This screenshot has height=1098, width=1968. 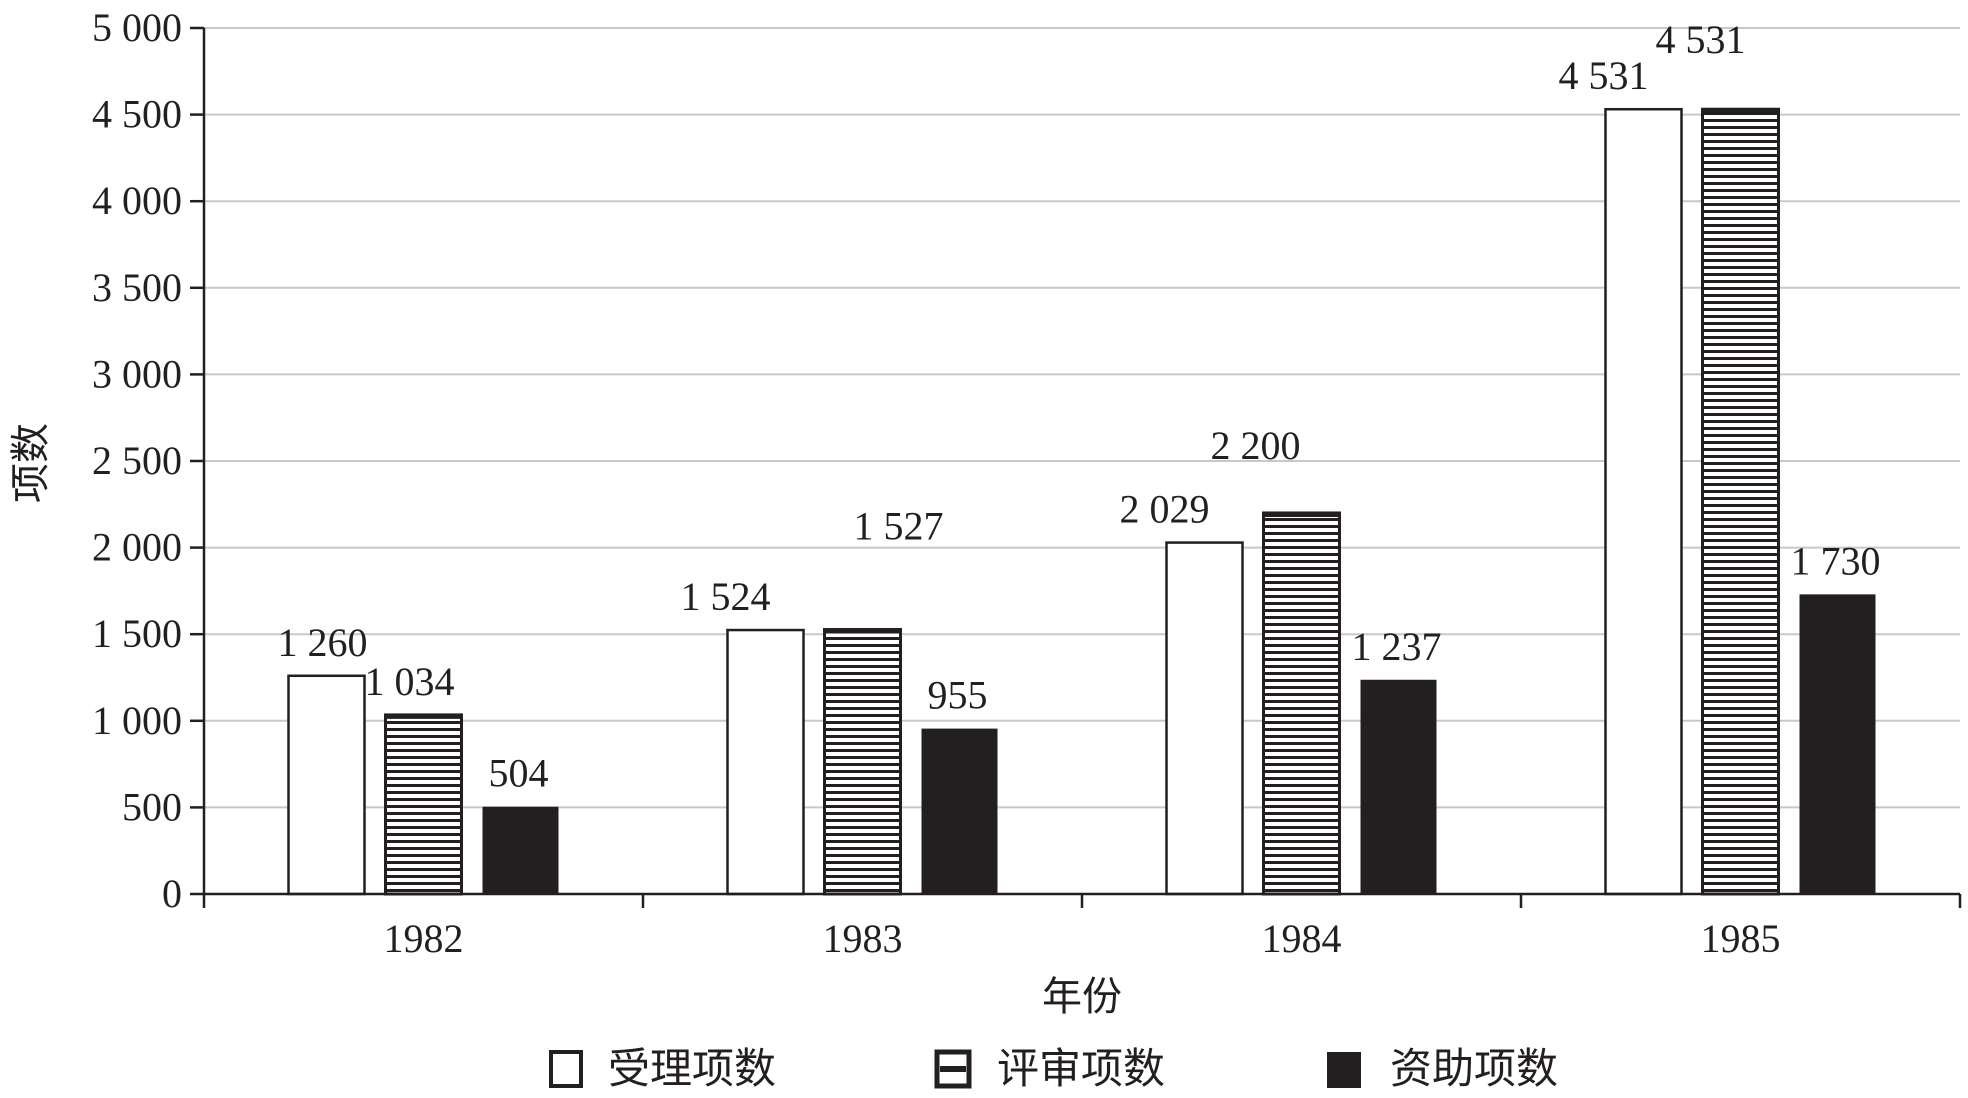 I want to click on y-tick-label: 1 000, so click(x=137, y=720).